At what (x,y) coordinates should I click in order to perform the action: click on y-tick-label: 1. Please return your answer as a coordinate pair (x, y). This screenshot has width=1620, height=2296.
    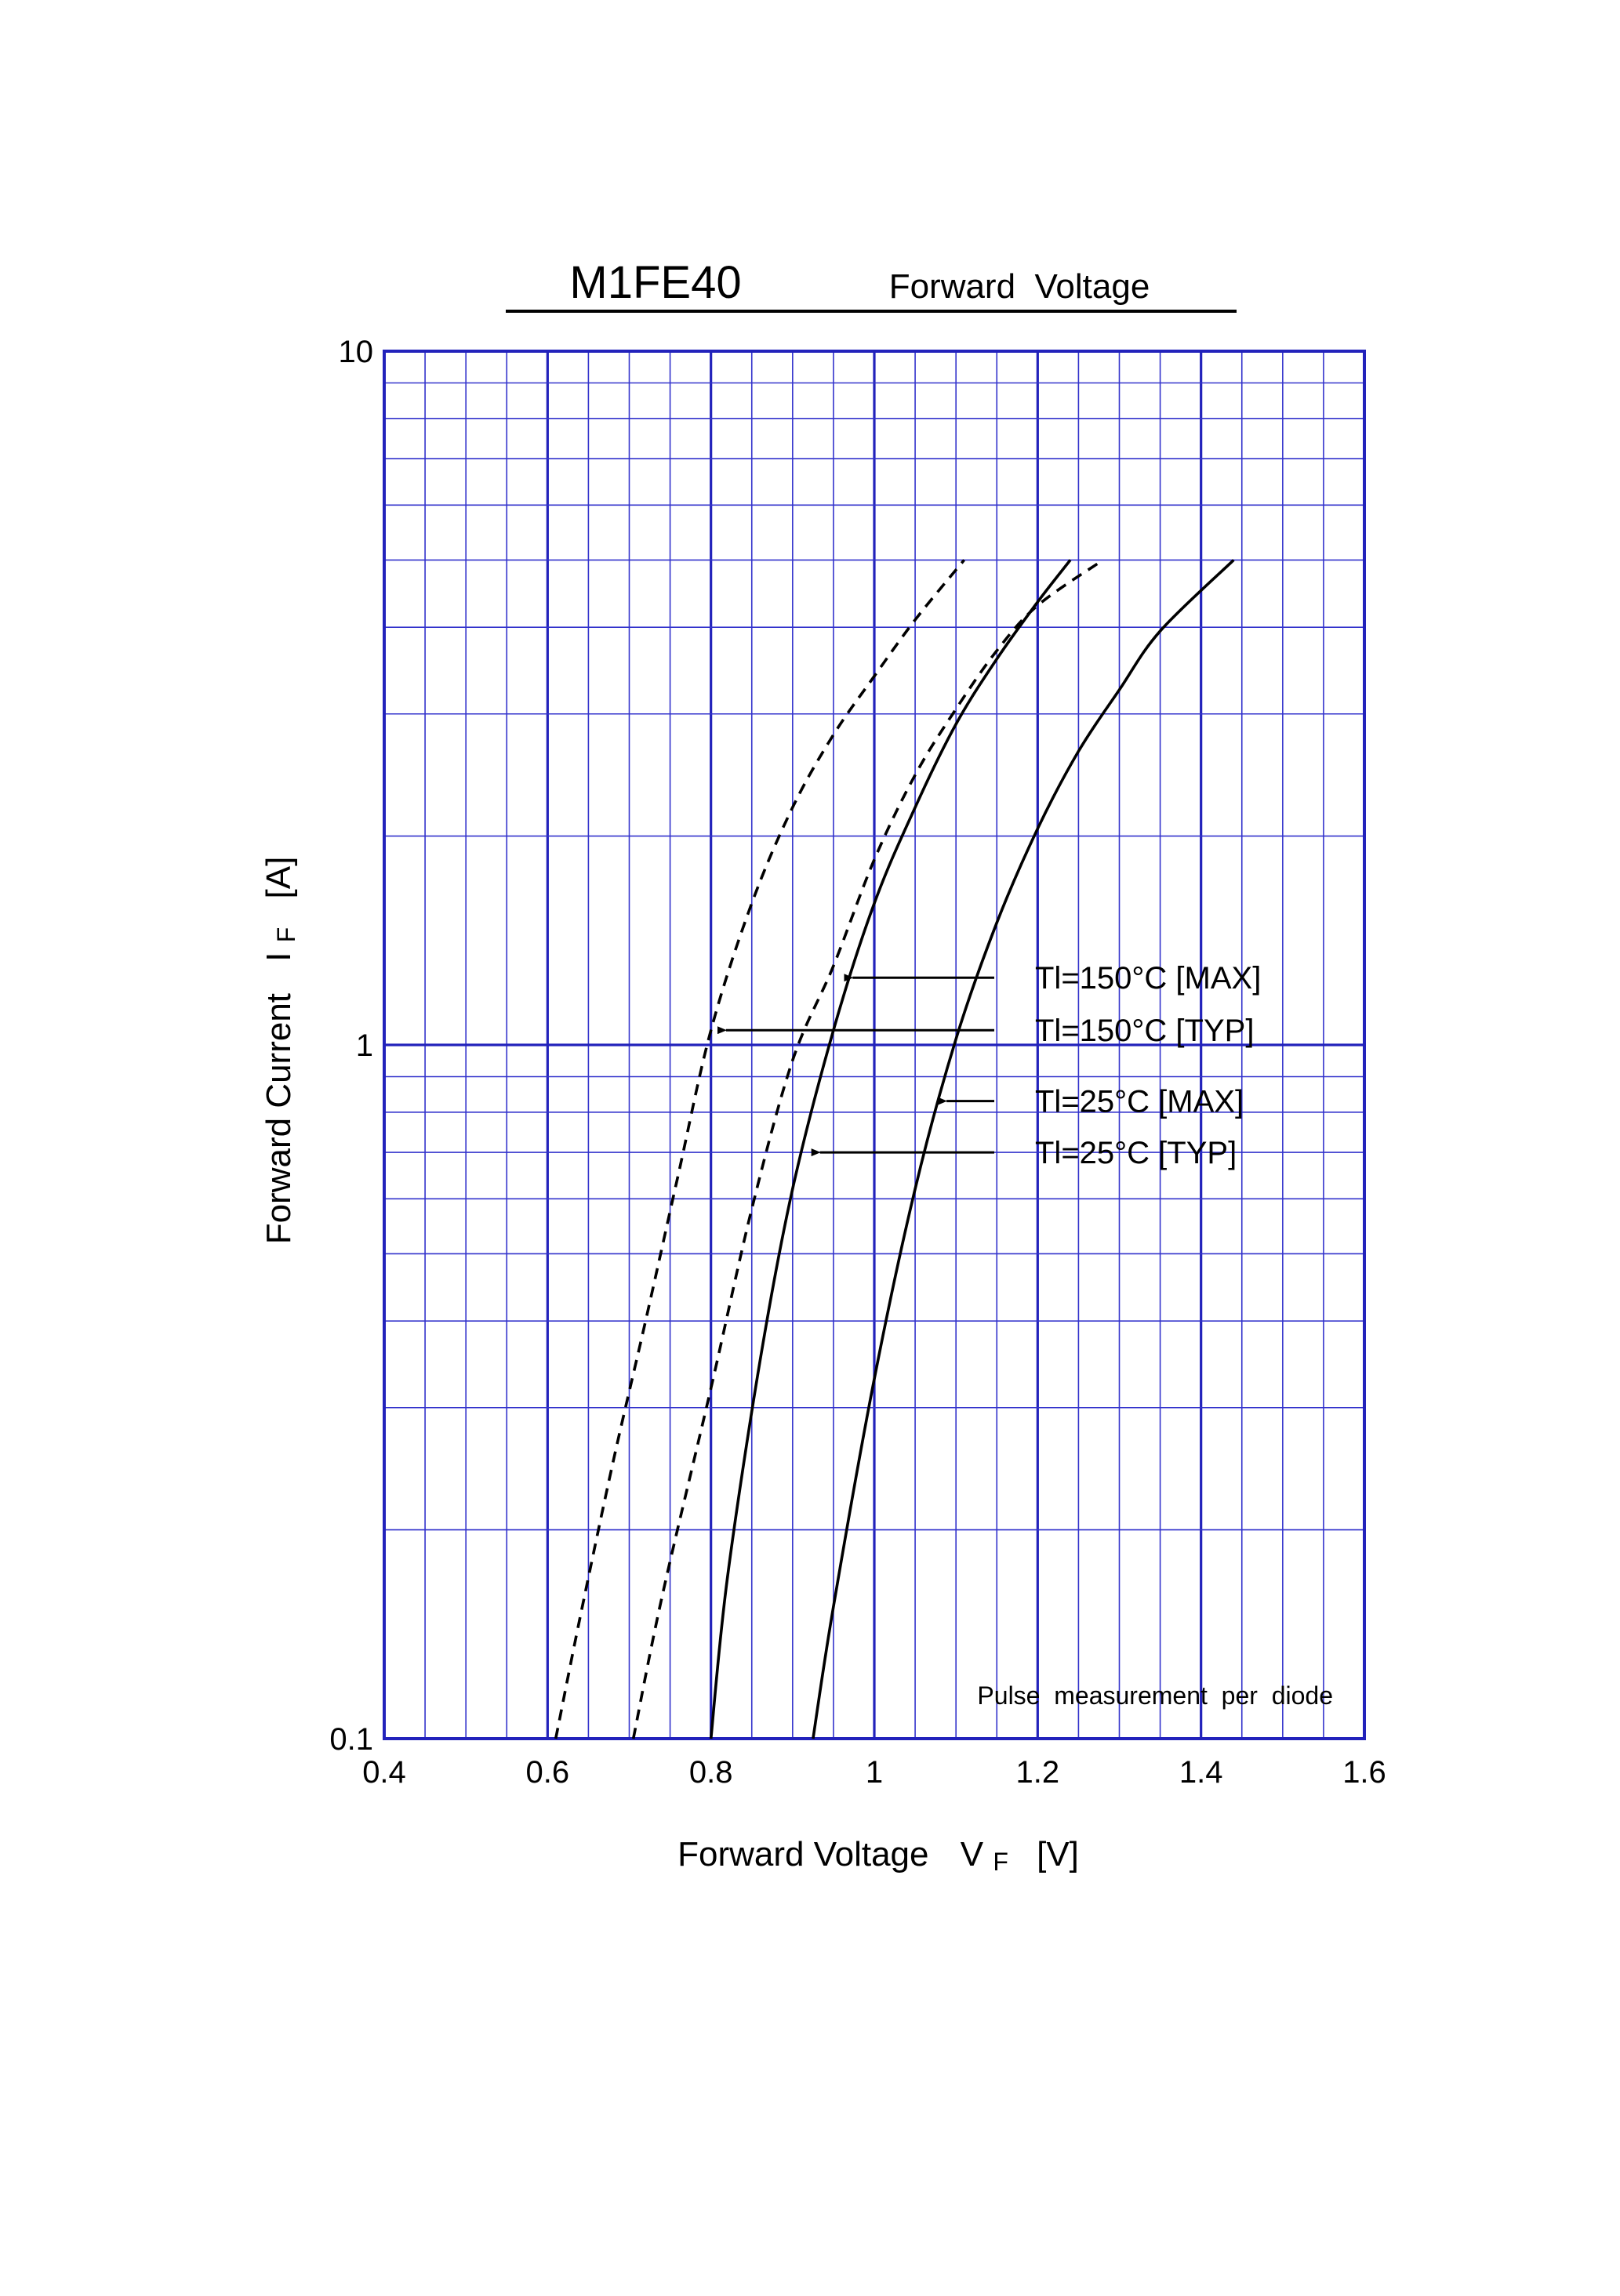
    Looking at the image, I should click on (364, 1045).